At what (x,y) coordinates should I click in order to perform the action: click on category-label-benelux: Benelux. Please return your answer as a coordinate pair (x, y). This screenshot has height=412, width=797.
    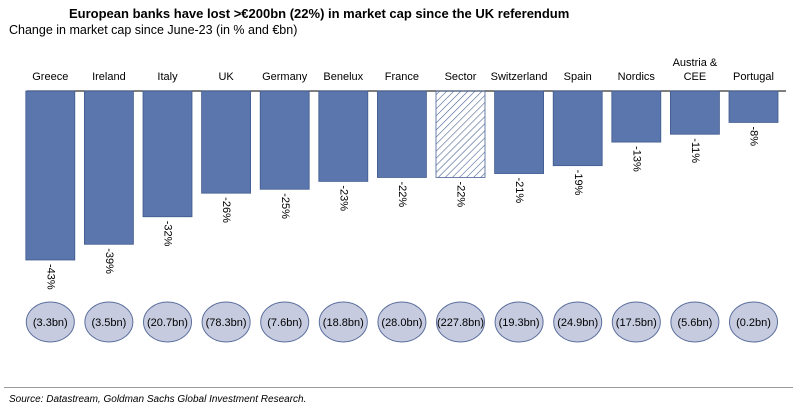
    Looking at the image, I should click on (343, 77).